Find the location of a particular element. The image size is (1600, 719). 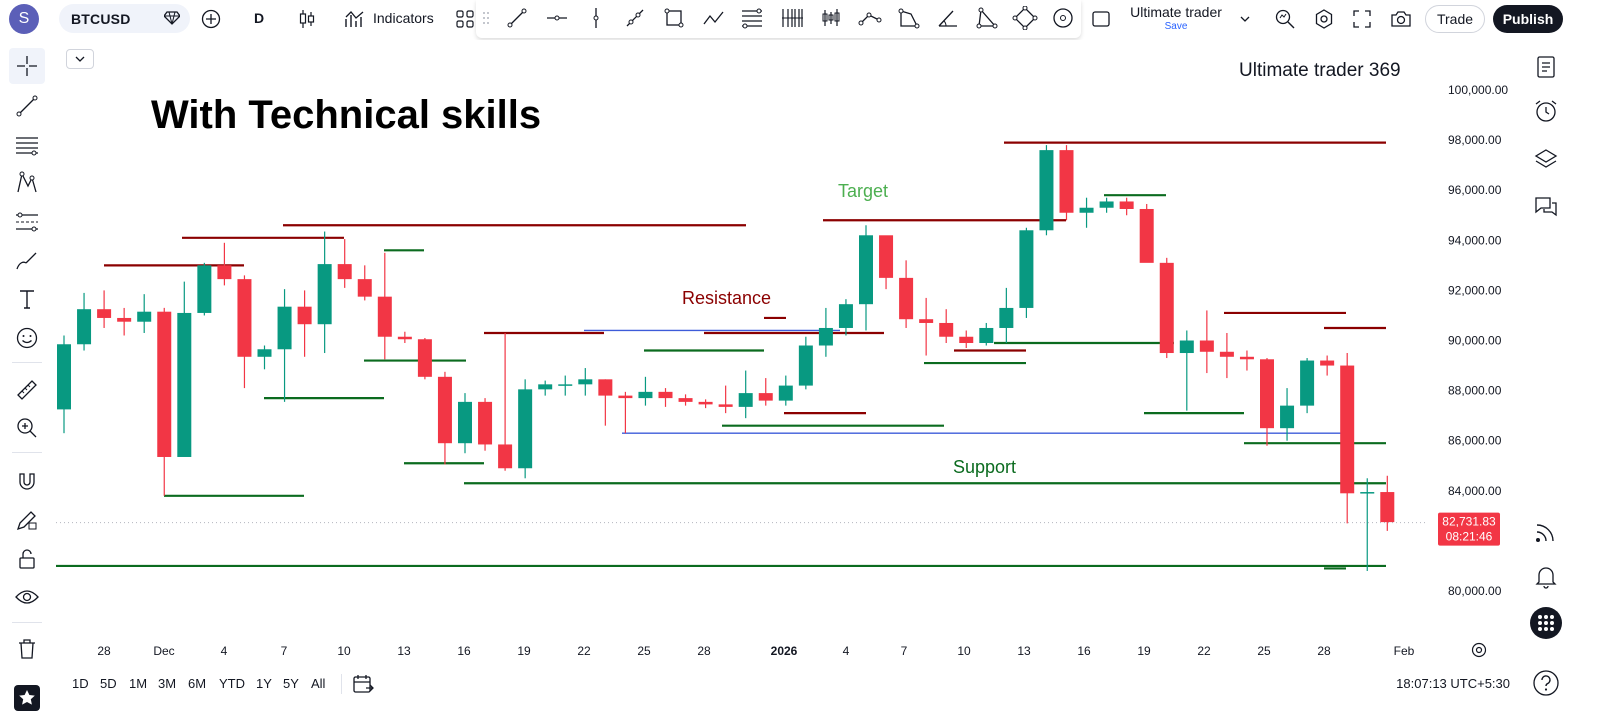

path-icon is located at coordinates (714, 18).